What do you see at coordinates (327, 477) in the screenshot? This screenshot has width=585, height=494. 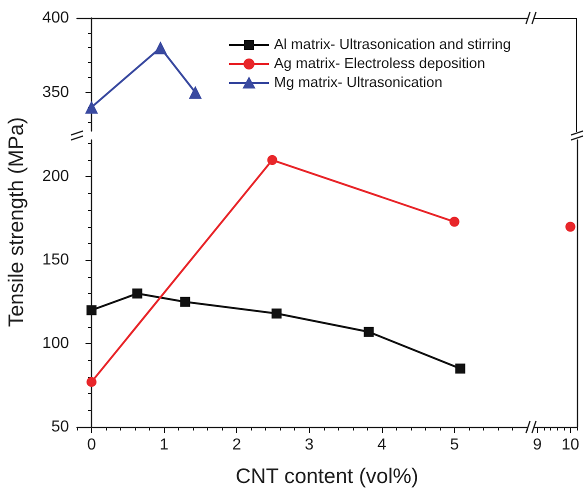 I see `x-axis-title: CNT content (vol%)` at bounding box center [327, 477].